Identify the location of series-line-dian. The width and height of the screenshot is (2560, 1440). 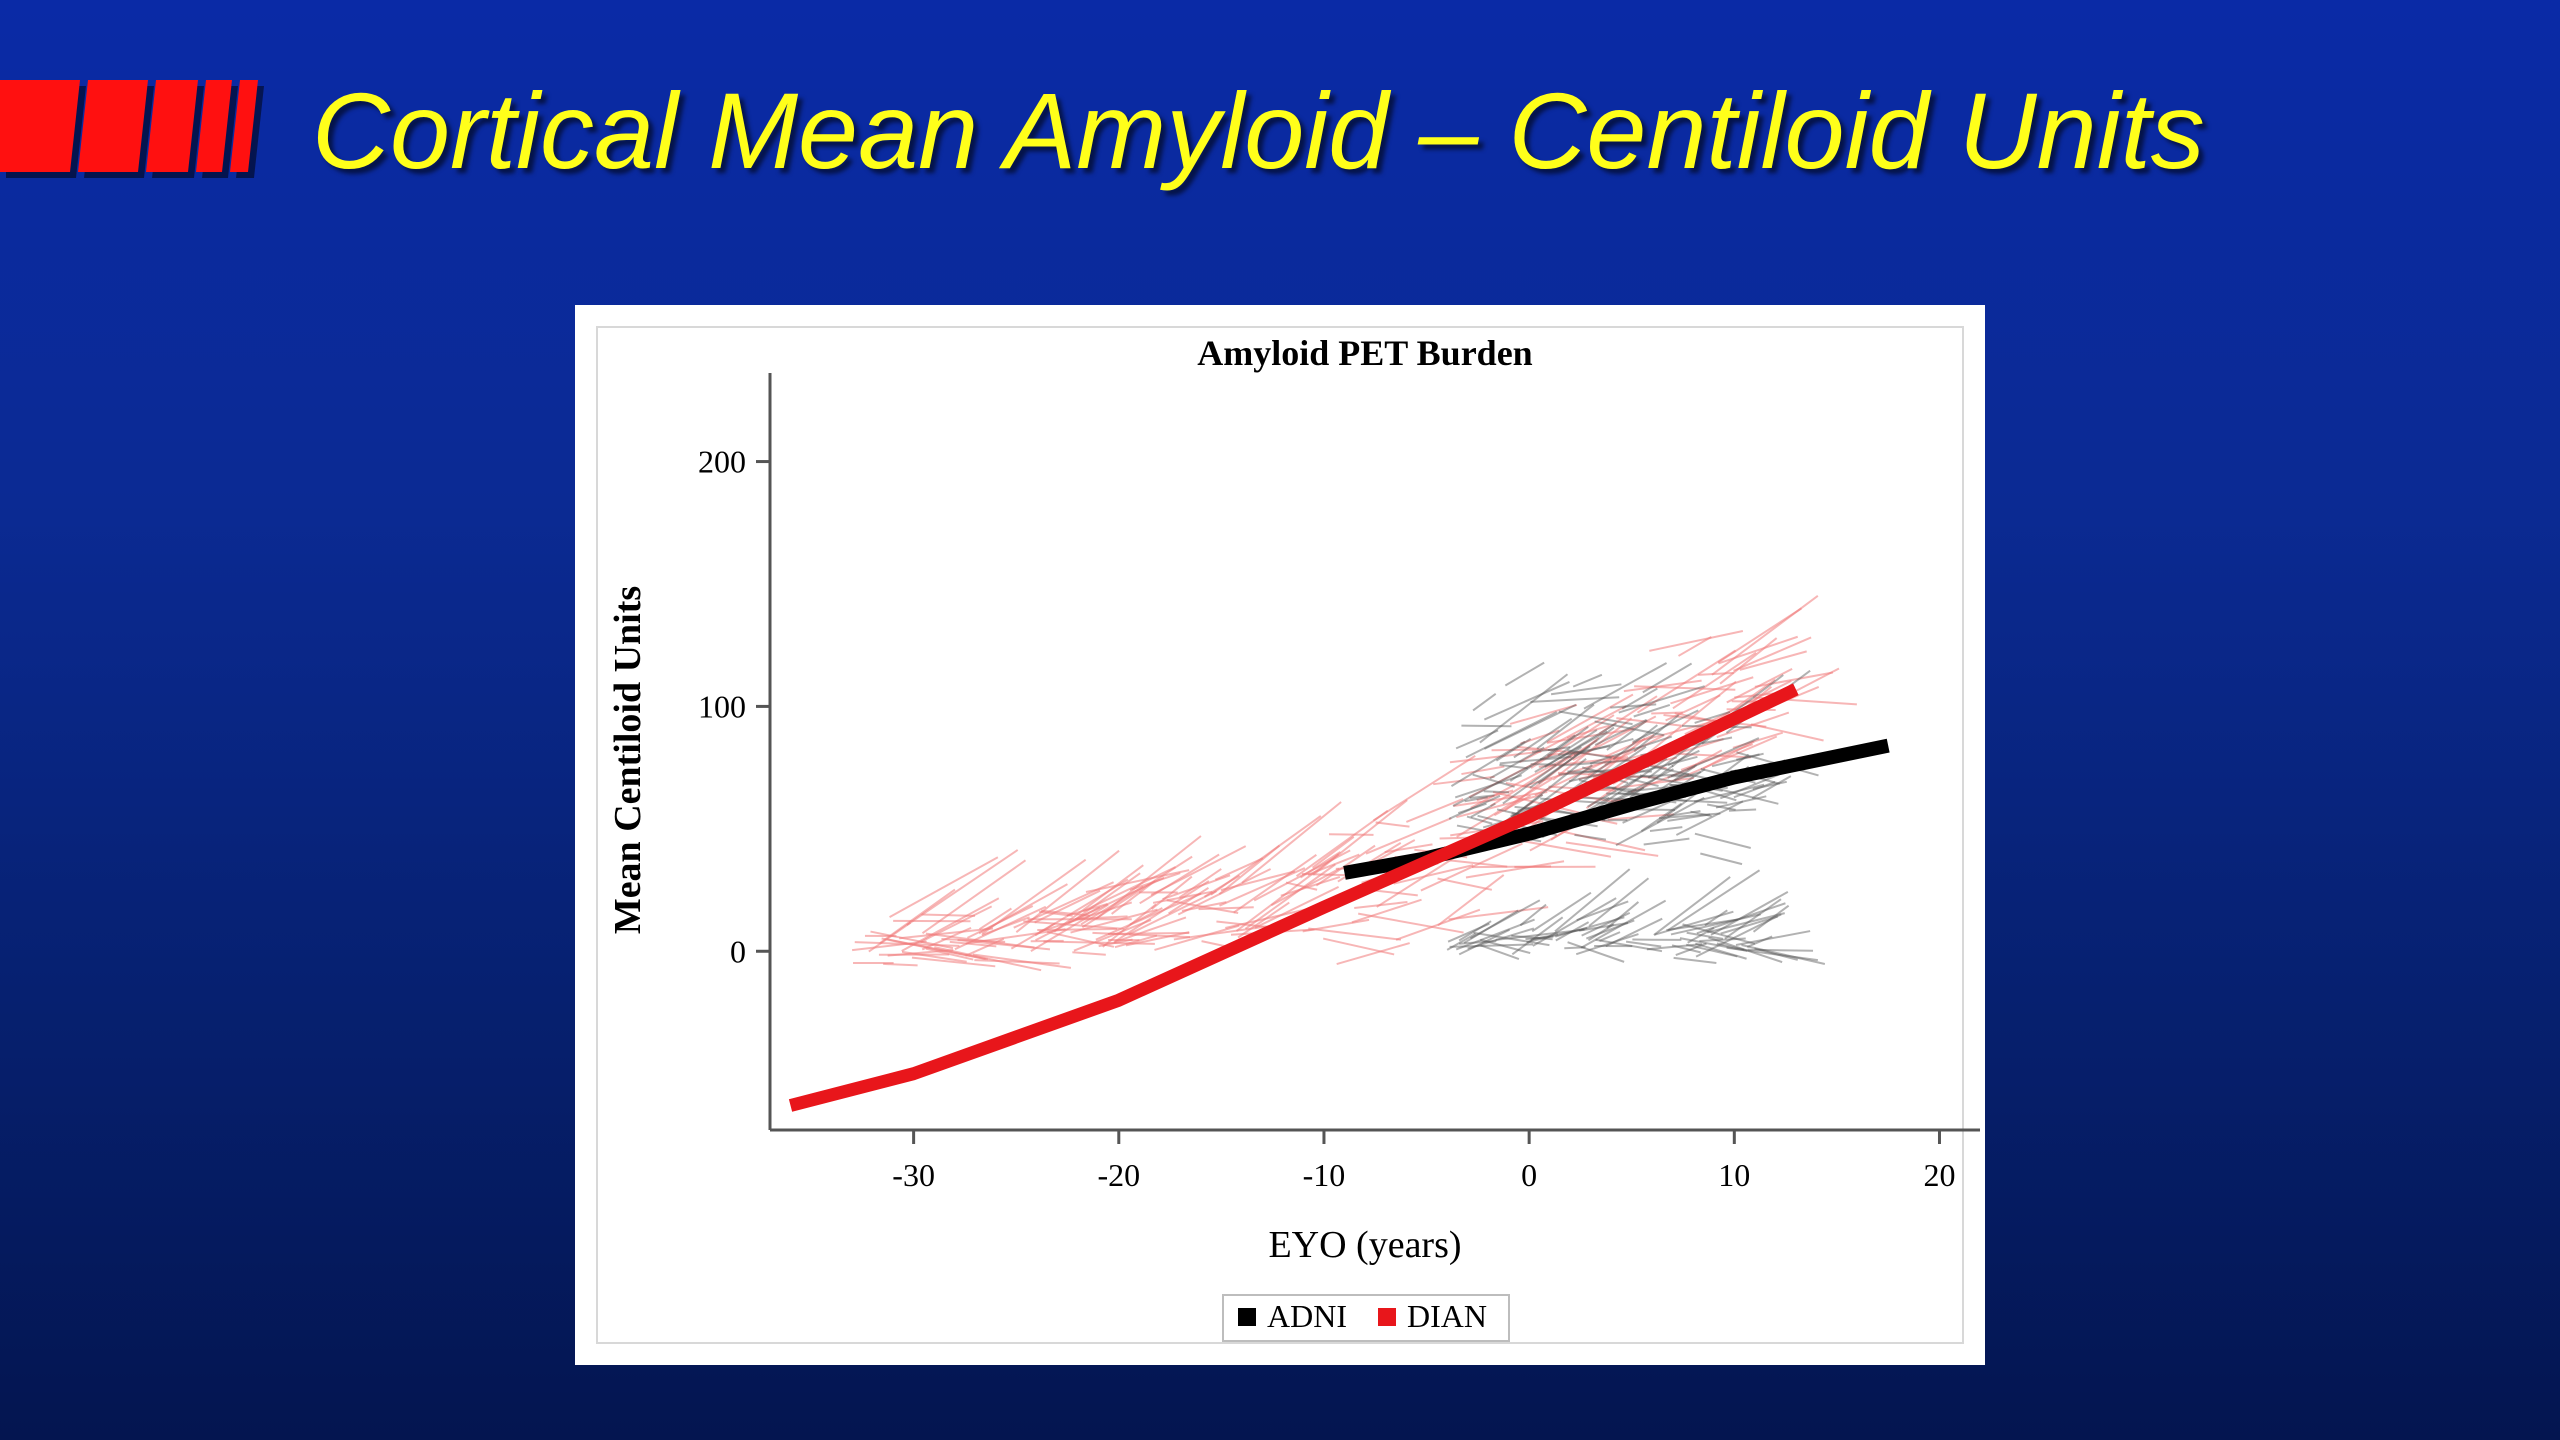
(1293, 897).